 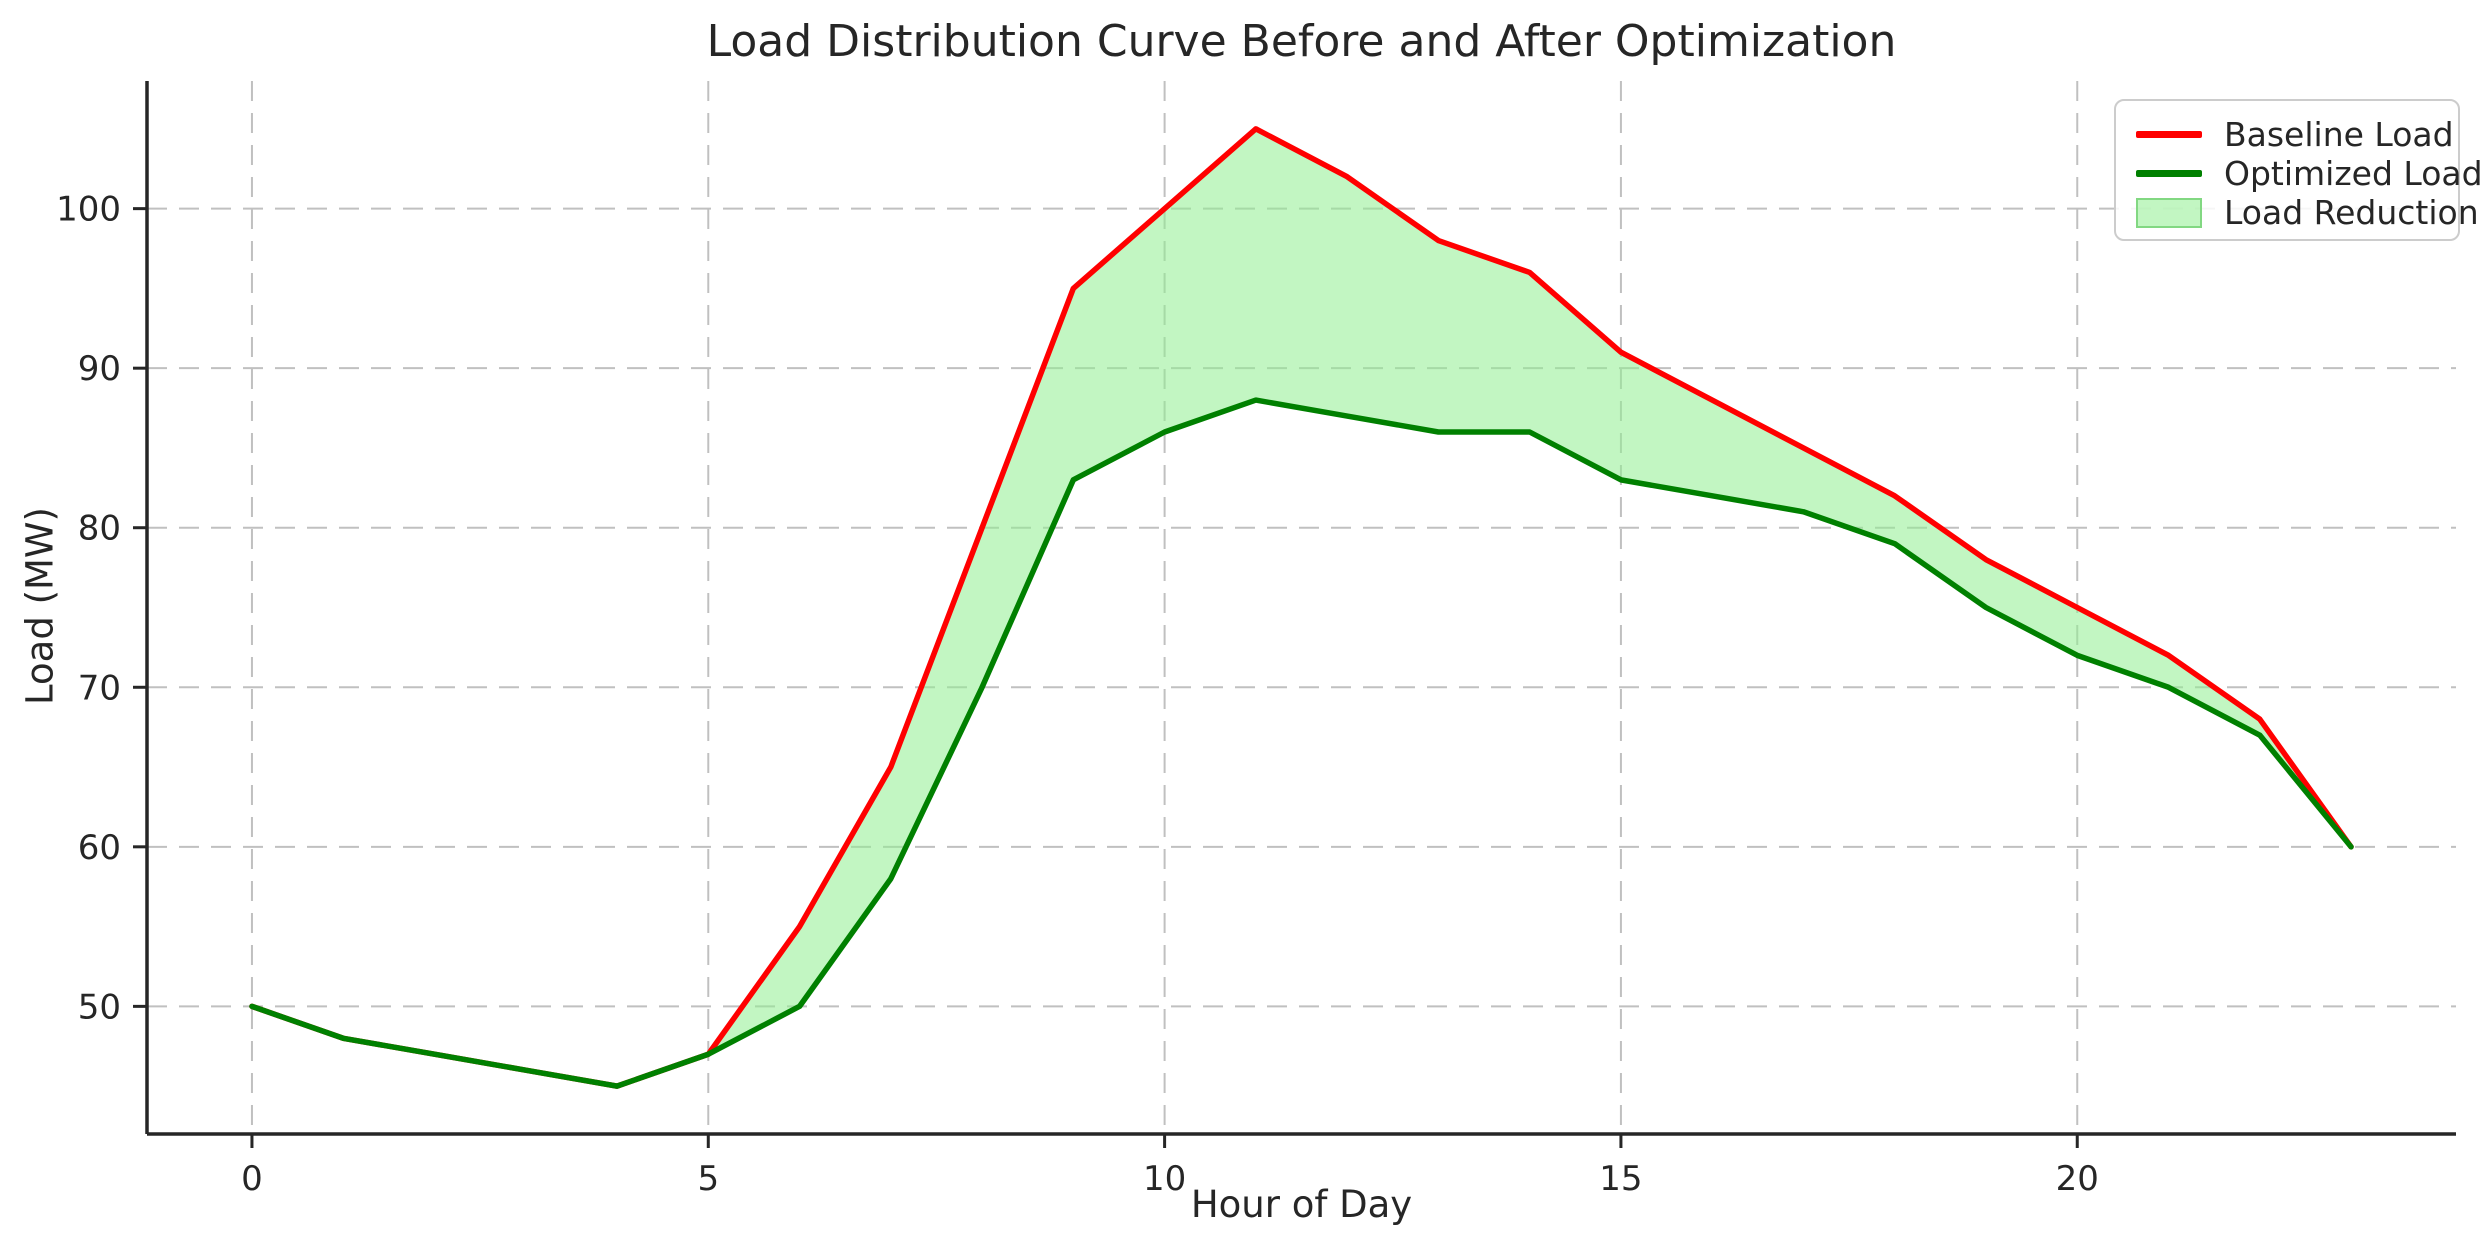 I want to click on y-tick-label: 70, so click(x=99, y=688).